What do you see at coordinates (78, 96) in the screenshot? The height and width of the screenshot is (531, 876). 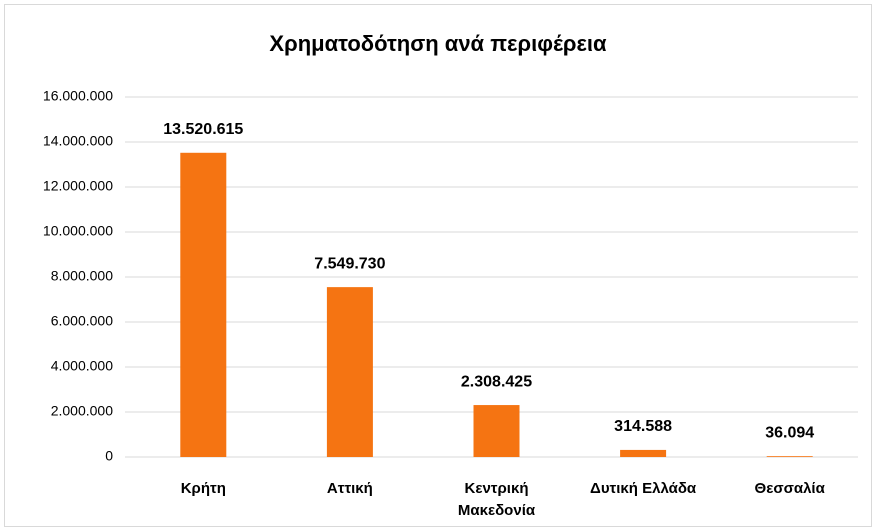 I see `y-tick-label: 16.000.000` at bounding box center [78, 96].